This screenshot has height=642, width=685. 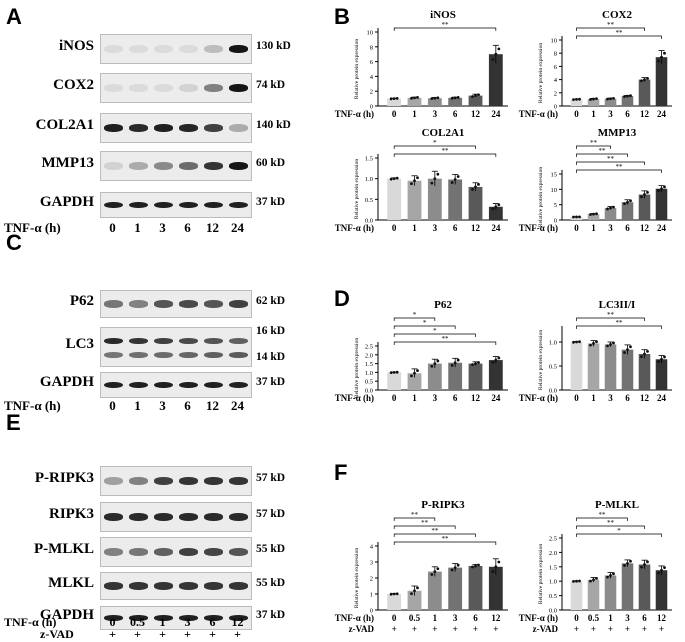 What do you see at coordinates (64, 549) in the screenshot?
I see `blot-e-label-2: P-MLKL` at bounding box center [64, 549].